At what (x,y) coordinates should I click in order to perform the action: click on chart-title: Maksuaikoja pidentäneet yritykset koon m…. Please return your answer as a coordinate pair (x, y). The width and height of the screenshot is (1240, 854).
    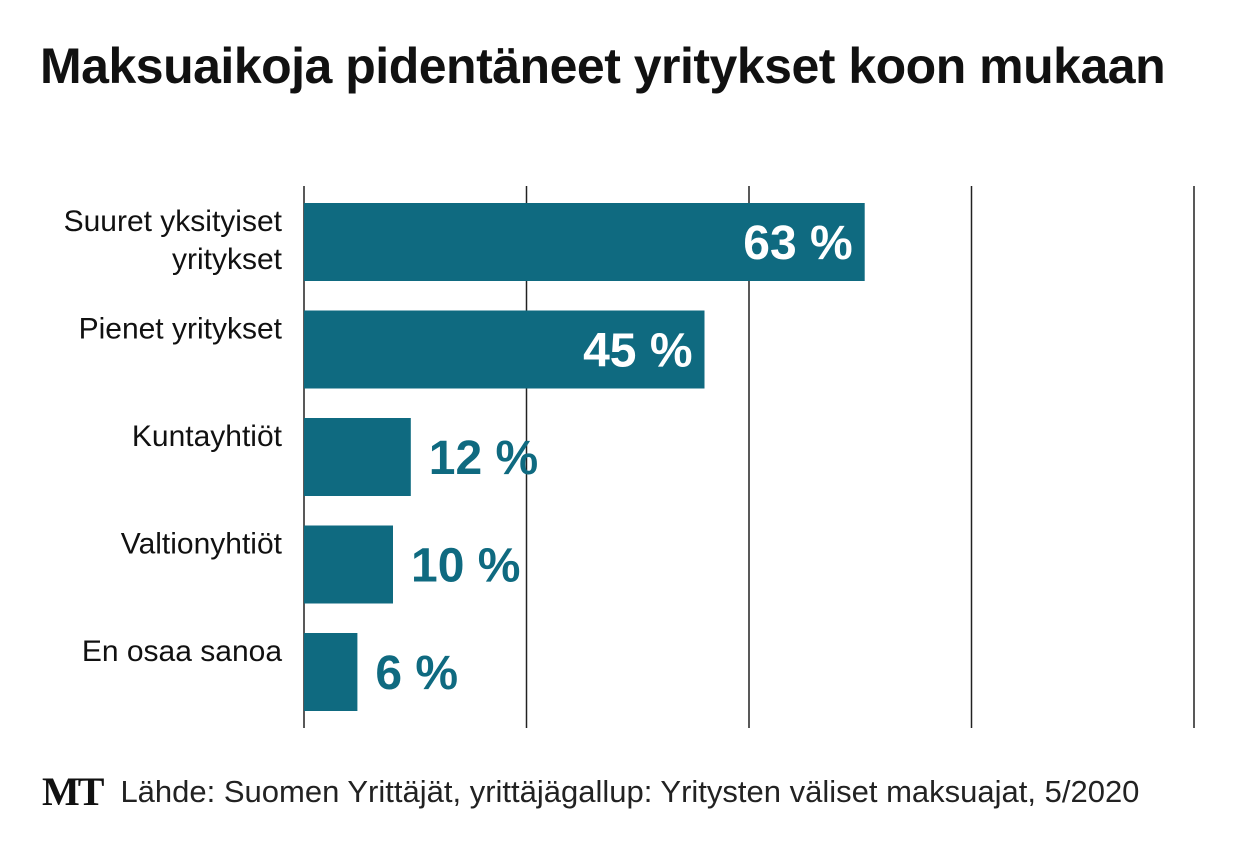
    Looking at the image, I should click on (603, 66).